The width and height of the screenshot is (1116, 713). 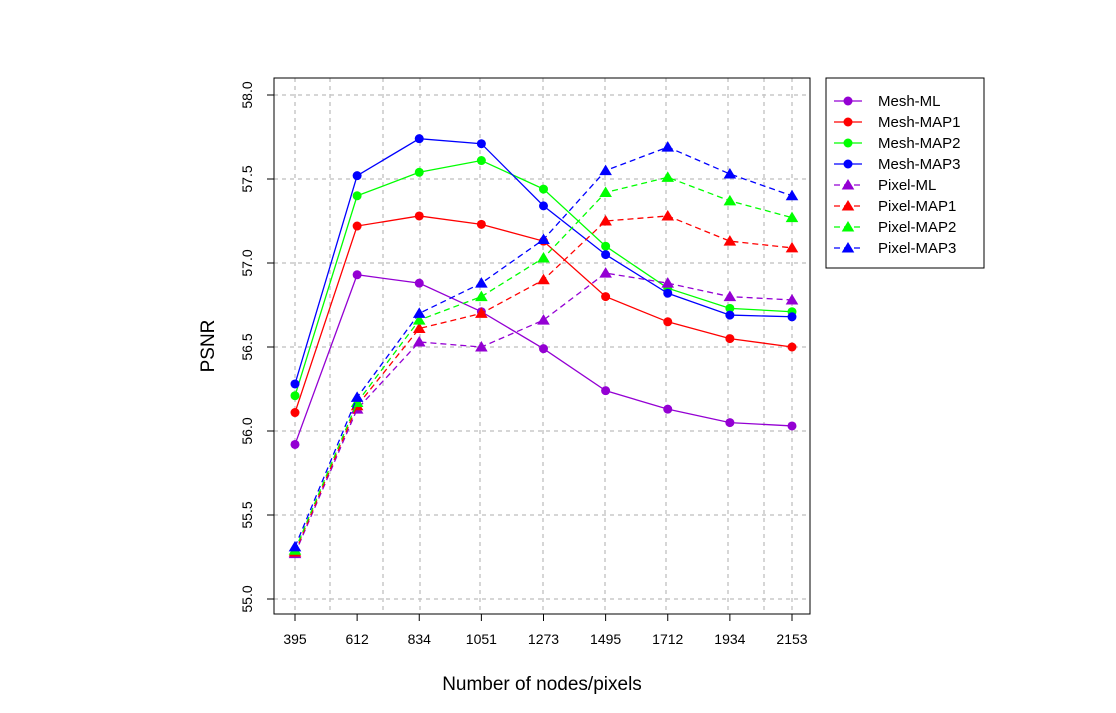 What do you see at coordinates (295, 639) in the screenshot?
I see `x-tick-label: 395` at bounding box center [295, 639].